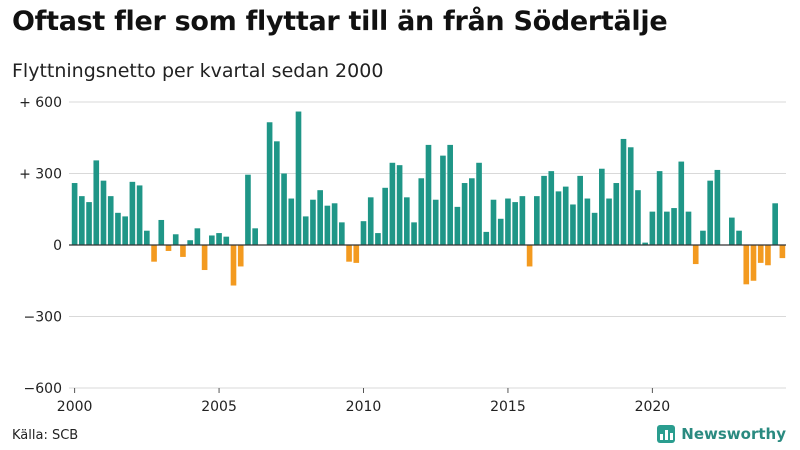 This screenshot has height=450, width=800. I want to click on source-note: Källa: SCB, so click(45, 435).